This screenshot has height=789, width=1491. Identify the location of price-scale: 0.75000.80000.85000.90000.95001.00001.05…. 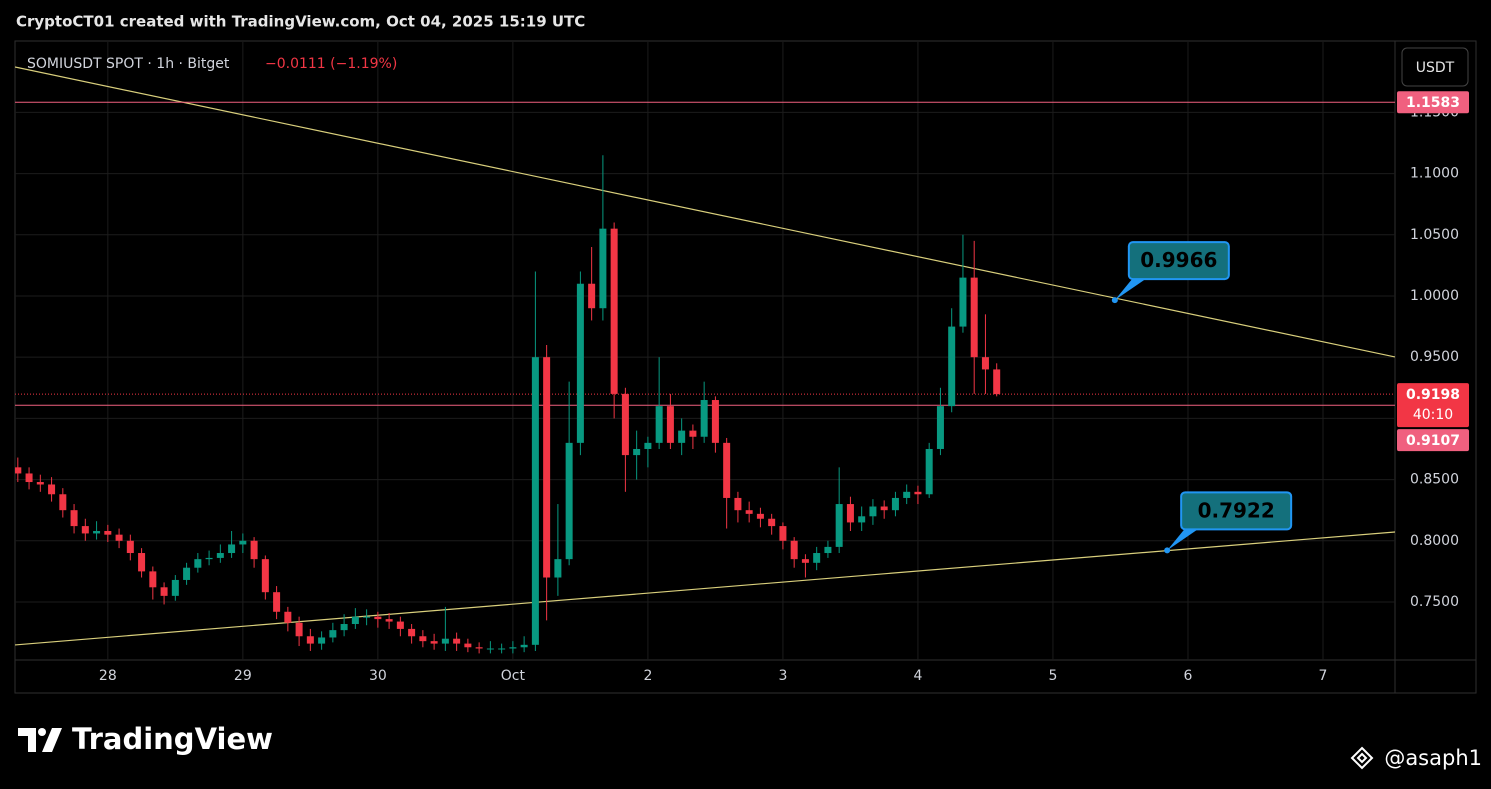
(1433, 350).